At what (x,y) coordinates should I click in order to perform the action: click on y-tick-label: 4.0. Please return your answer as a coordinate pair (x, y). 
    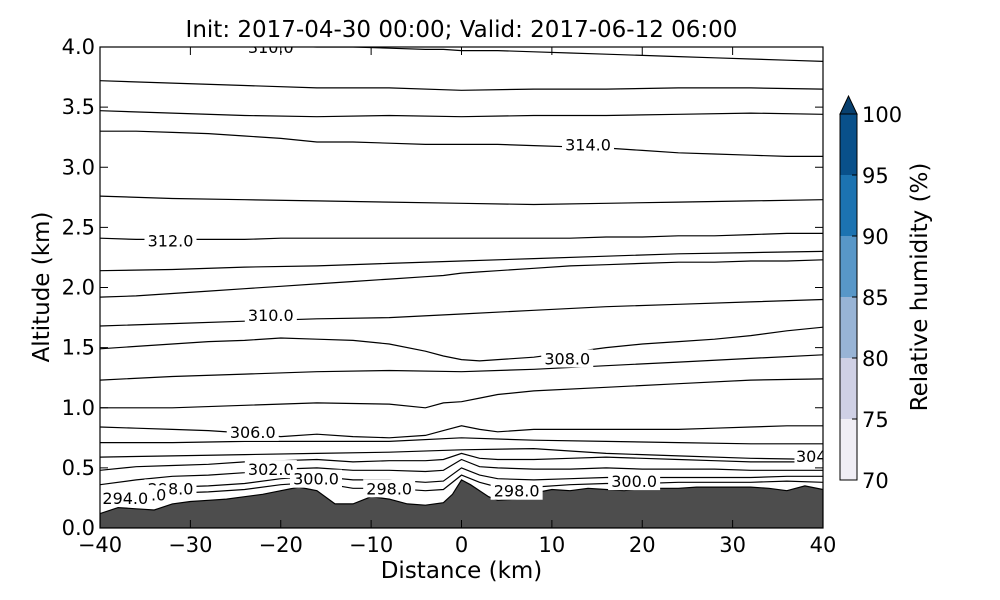
    Looking at the image, I should click on (78, 47).